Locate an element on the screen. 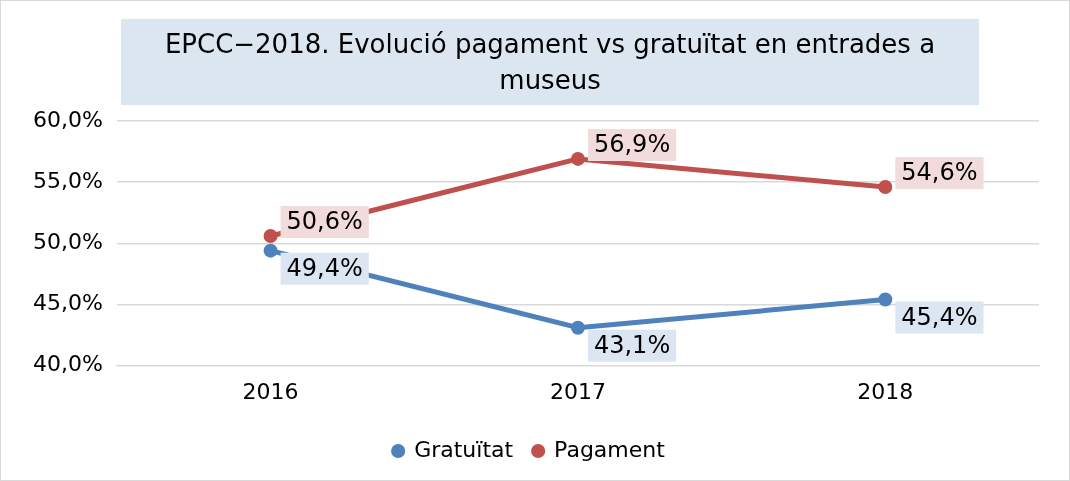 The width and height of the screenshot is (1070, 481). chart-title: EPCC−2018. Evolució pagament vs gratuïtat en entrades a museus is located at coordinates (550, 62).